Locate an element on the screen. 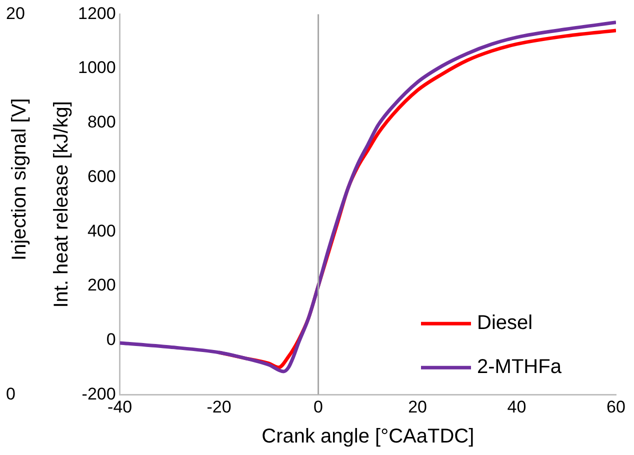 This screenshot has width=634, height=455. y2-tick-label: 800 is located at coordinates (101, 122).